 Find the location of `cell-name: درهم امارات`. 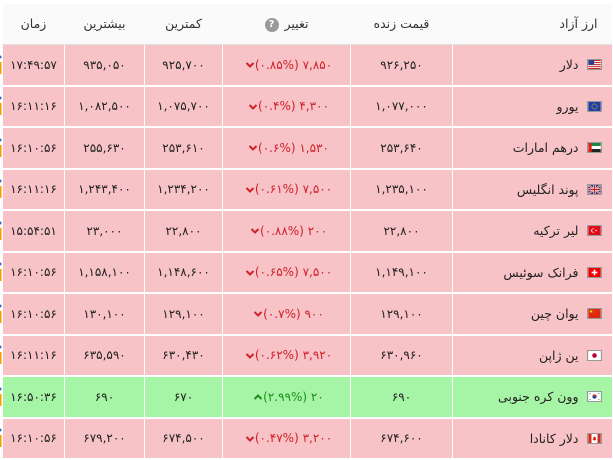

cell-name: درهم امارات is located at coordinates (532, 148).